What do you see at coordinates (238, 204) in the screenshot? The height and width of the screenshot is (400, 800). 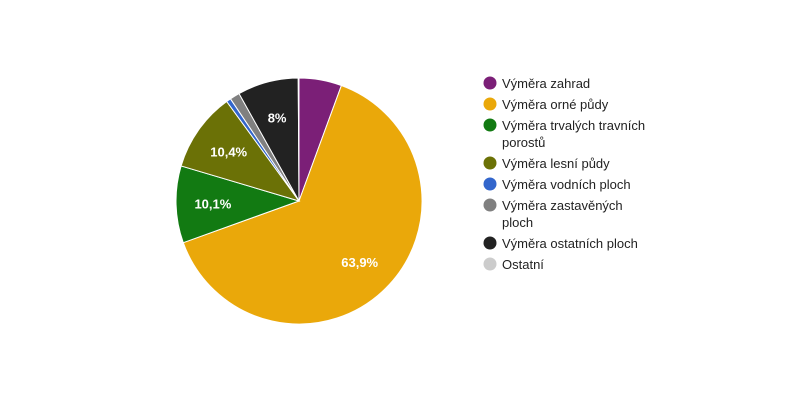 I see `pie-slice-vymera-trvalych-travnich-porostu` at bounding box center [238, 204].